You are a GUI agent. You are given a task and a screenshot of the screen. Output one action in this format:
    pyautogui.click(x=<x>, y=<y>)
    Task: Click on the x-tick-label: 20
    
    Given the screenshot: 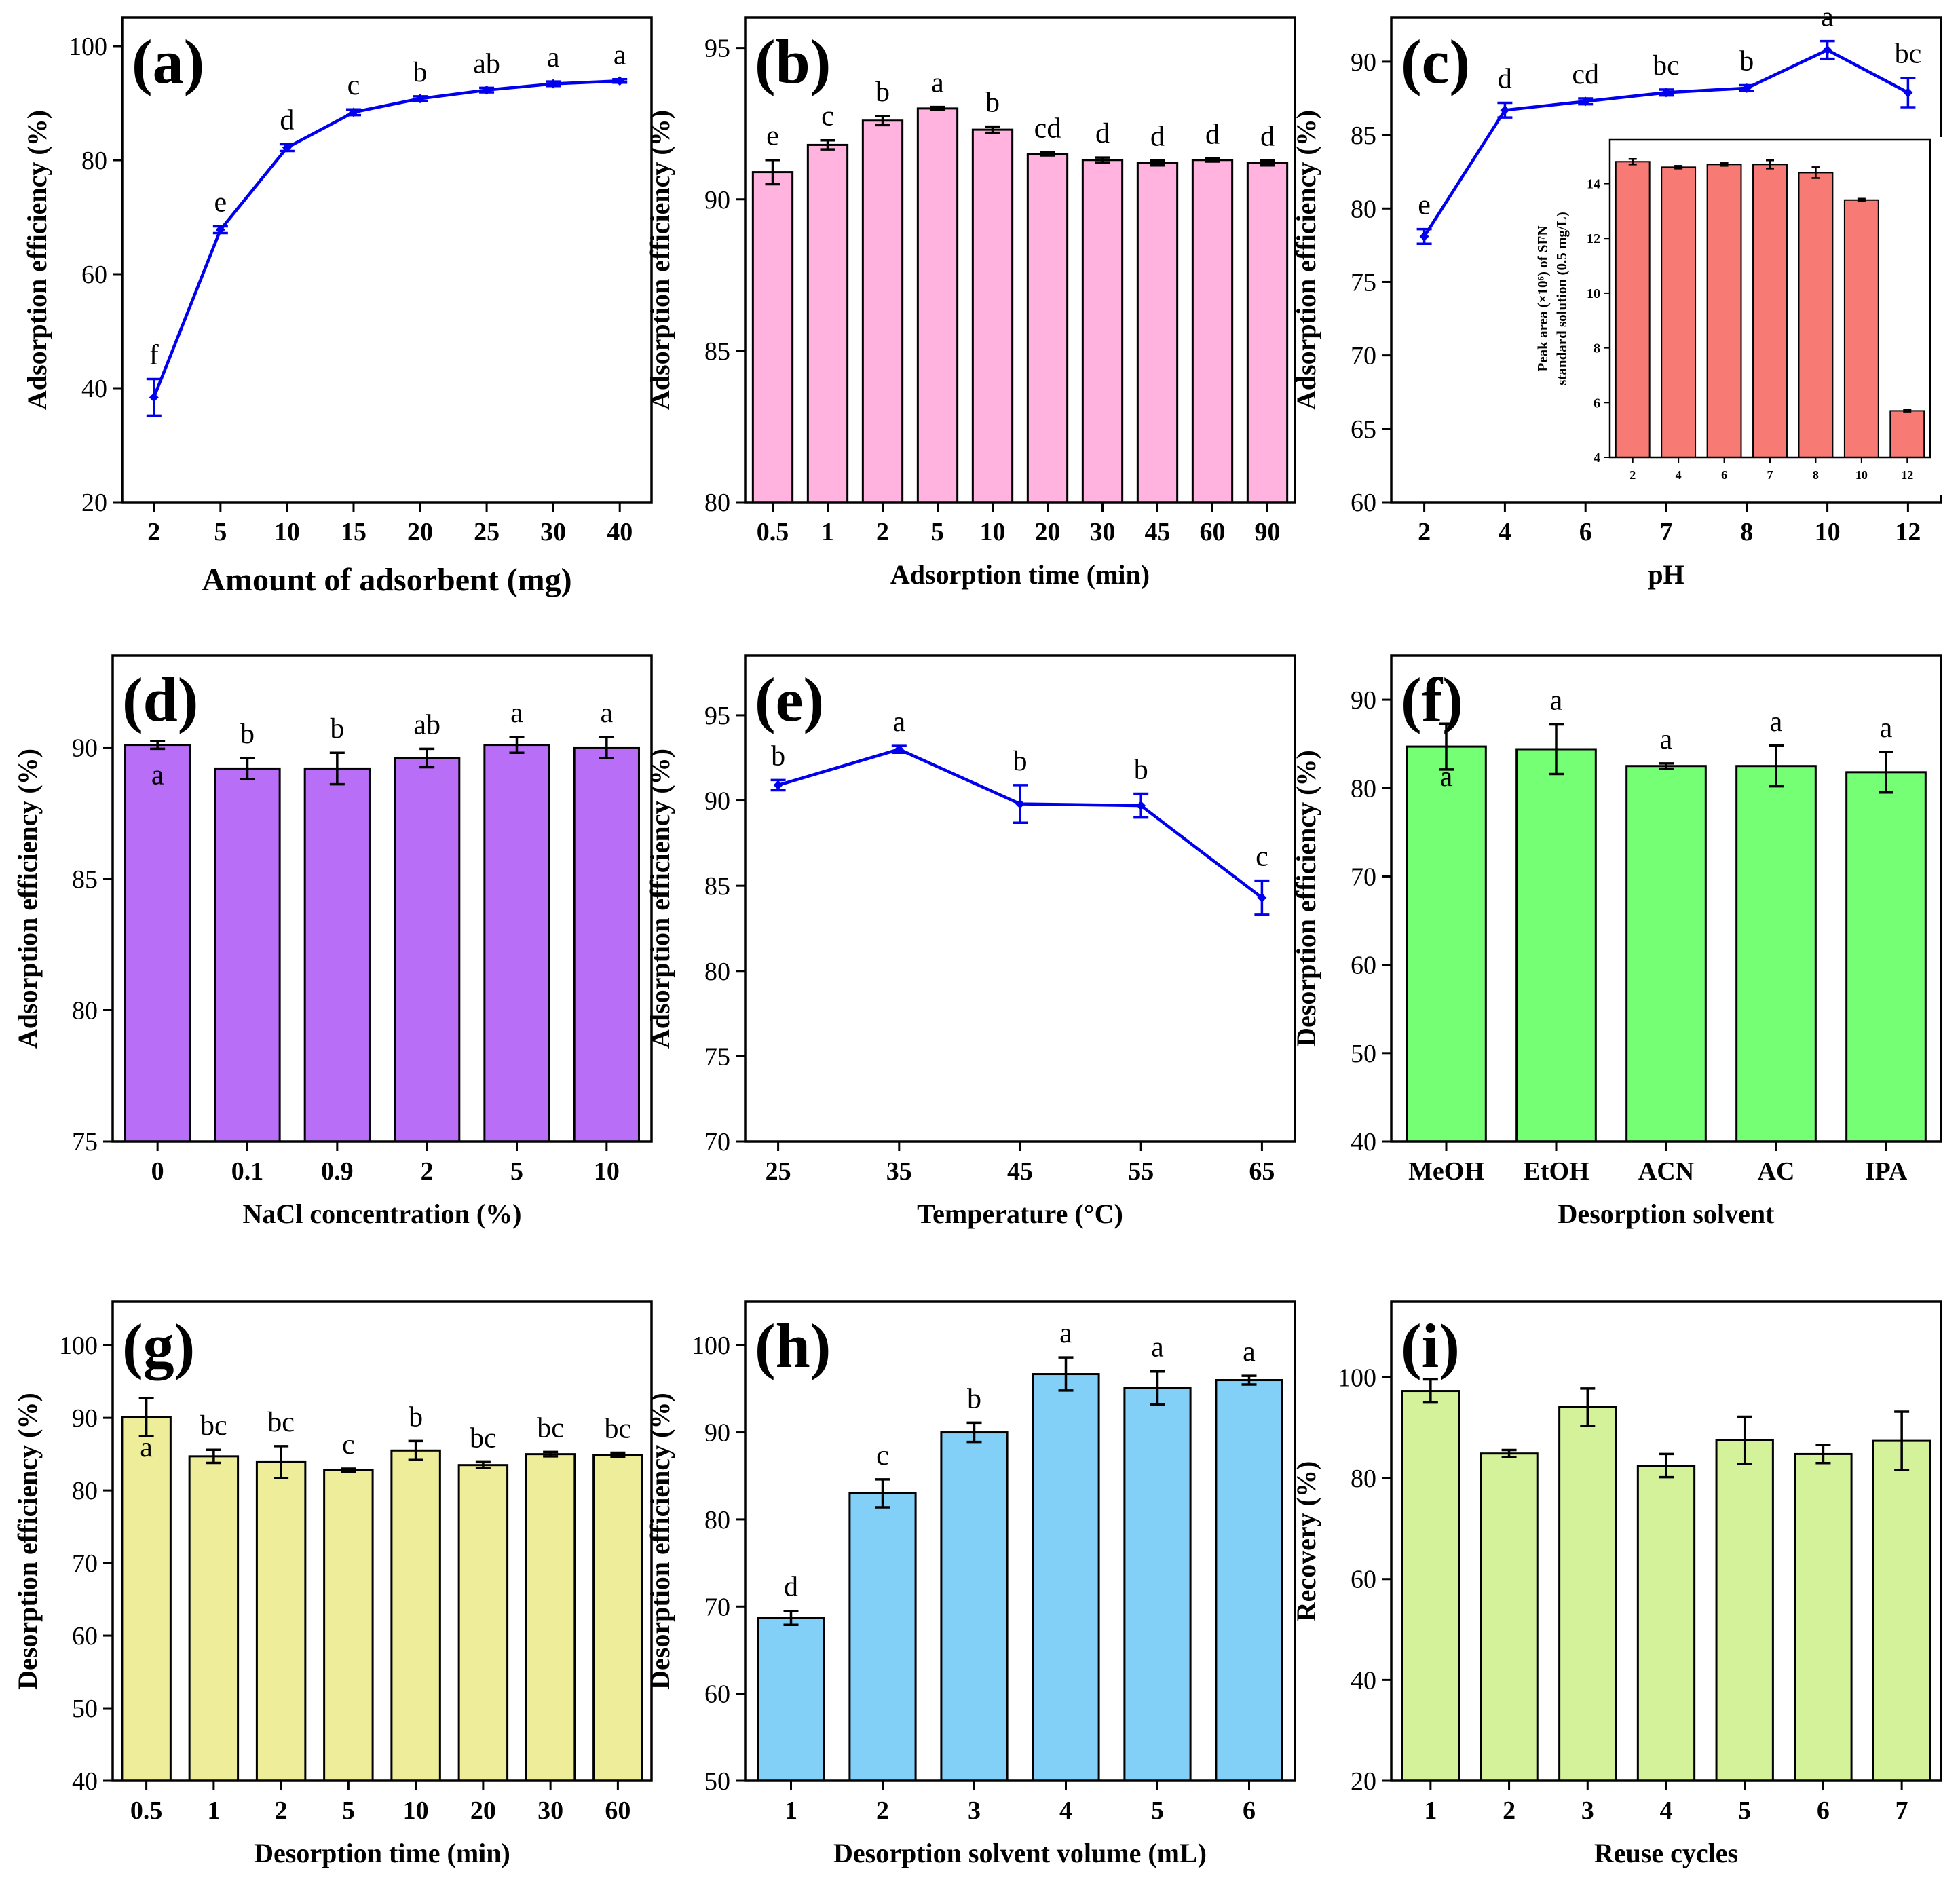 What is the action you would take?
    pyautogui.click(x=420, y=532)
    